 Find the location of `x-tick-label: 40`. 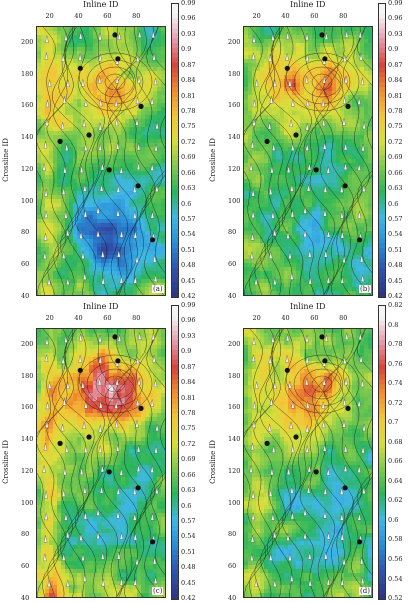

x-tick-label: 40 is located at coordinates (78, 318).